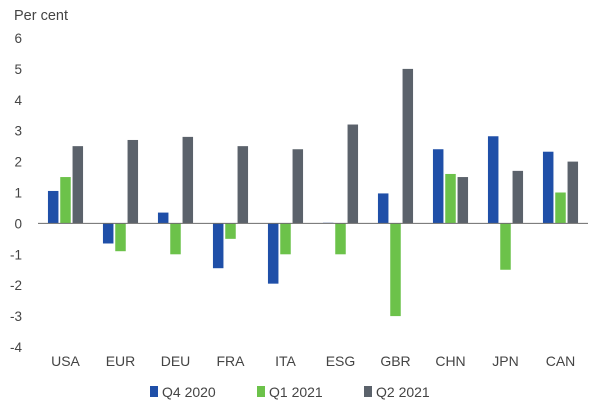 This screenshot has height=413, width=600. Describe the element at coordinates (18, 100) in the screenshot. I see `y-tick-label: 4` at that location.